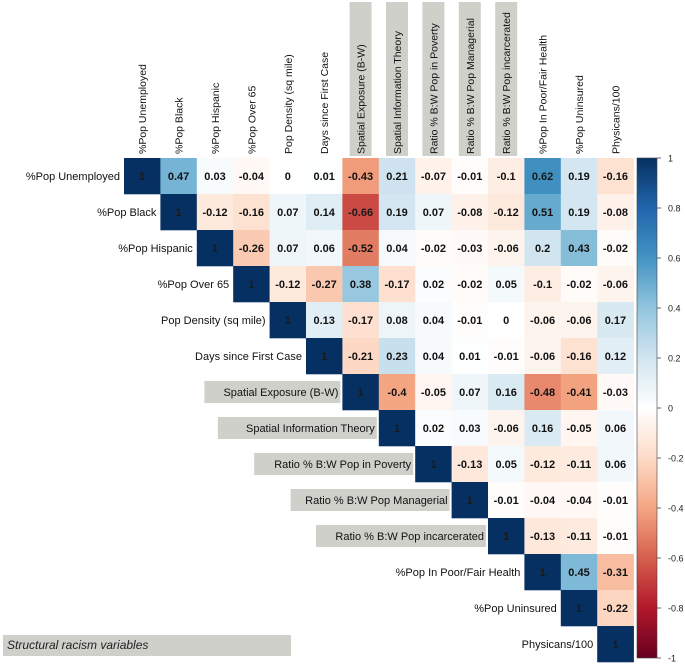 This screenshot has height=664, width=685. I want to click on column-label: Spatial Exposure (B-W), so click(362, 99).